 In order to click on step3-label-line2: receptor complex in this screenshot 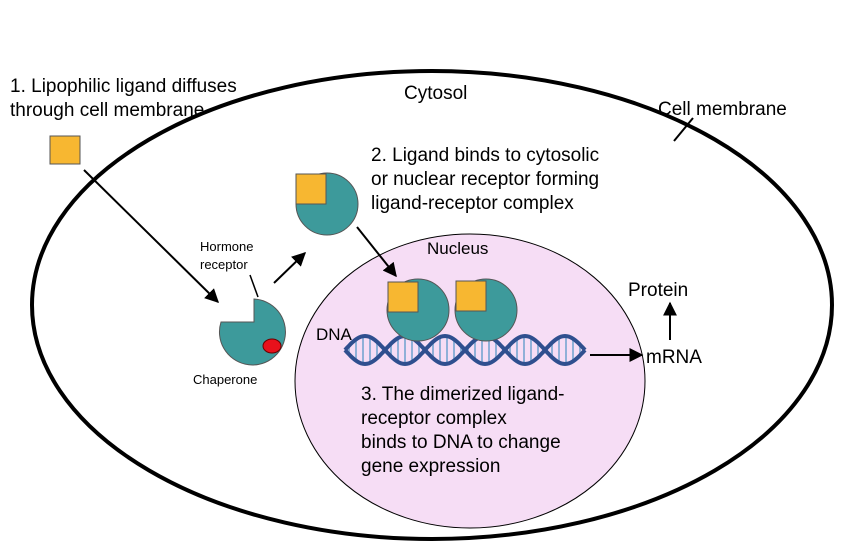, I will do `click(434, 418)`.